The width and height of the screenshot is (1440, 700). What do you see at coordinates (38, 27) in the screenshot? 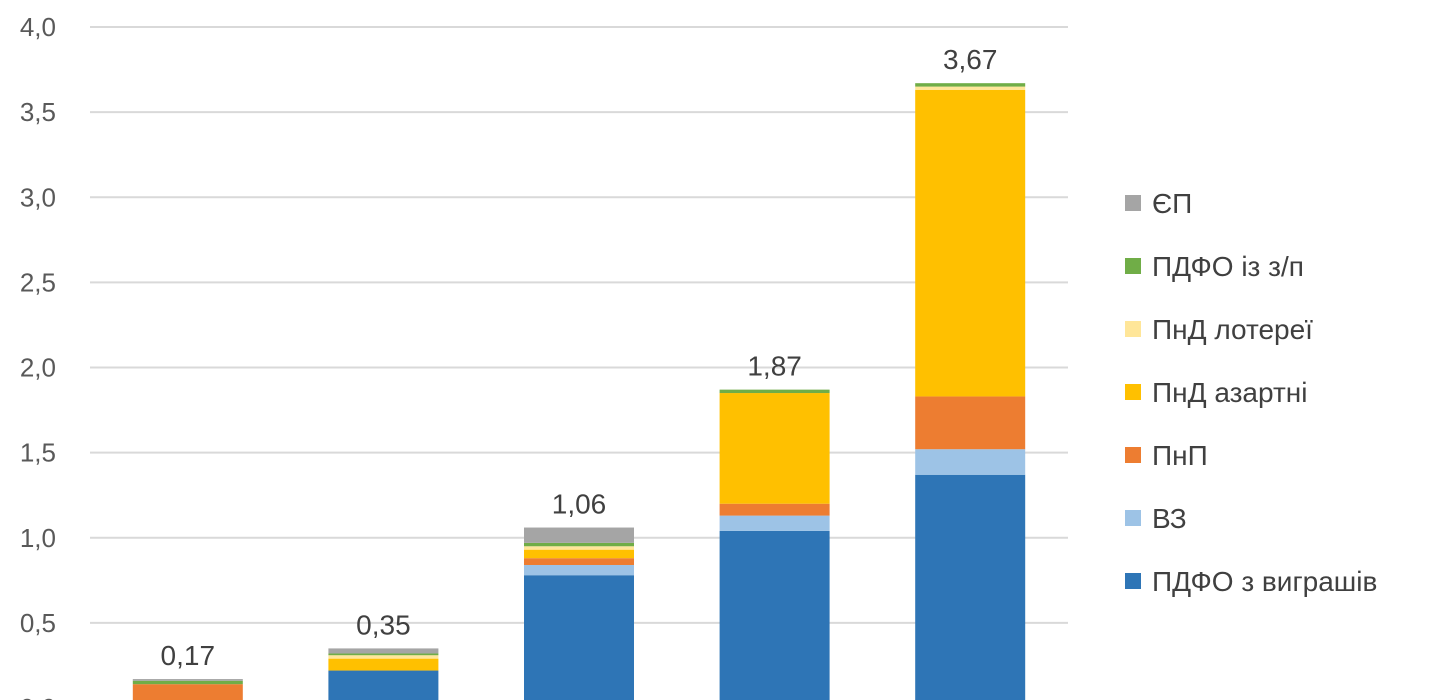
I see `y-tick-label: 4,0` at bounding box center [38, 27].